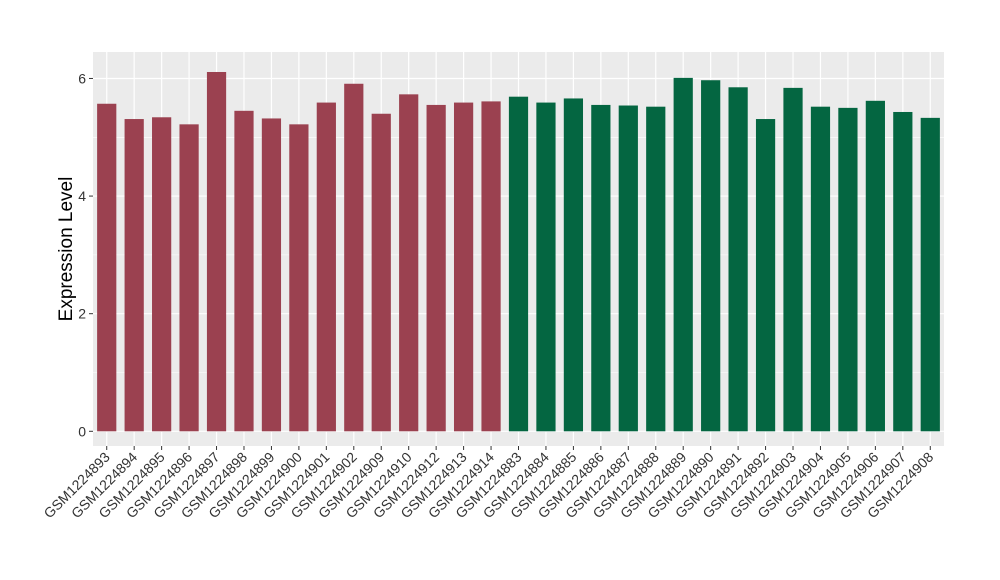 This screenshot has height=580, width=1000. Describe the element at coordinates (82, 78) in the screenshot. I see `y-tick-label: 6` at that location.